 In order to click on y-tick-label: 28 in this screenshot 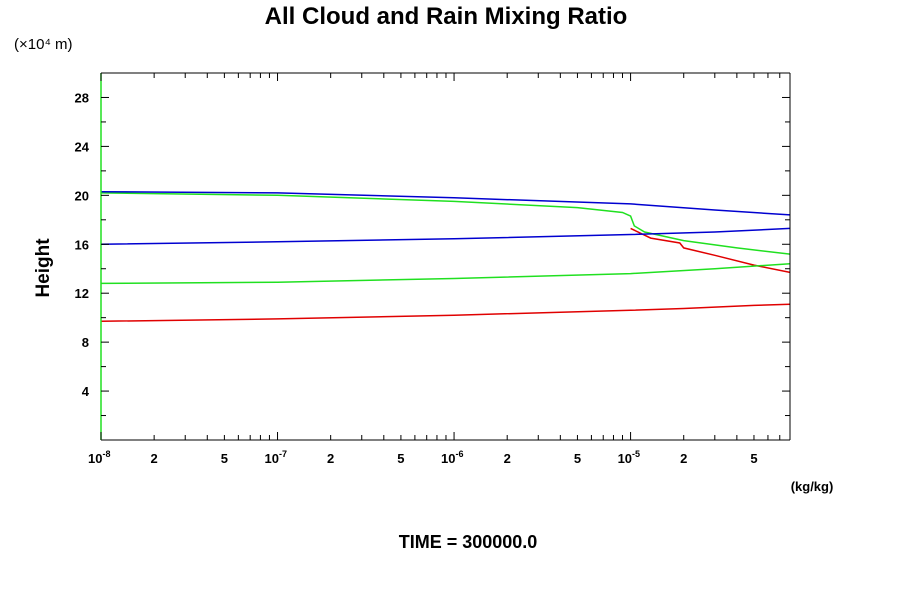, I will do `click(82, 97)`.